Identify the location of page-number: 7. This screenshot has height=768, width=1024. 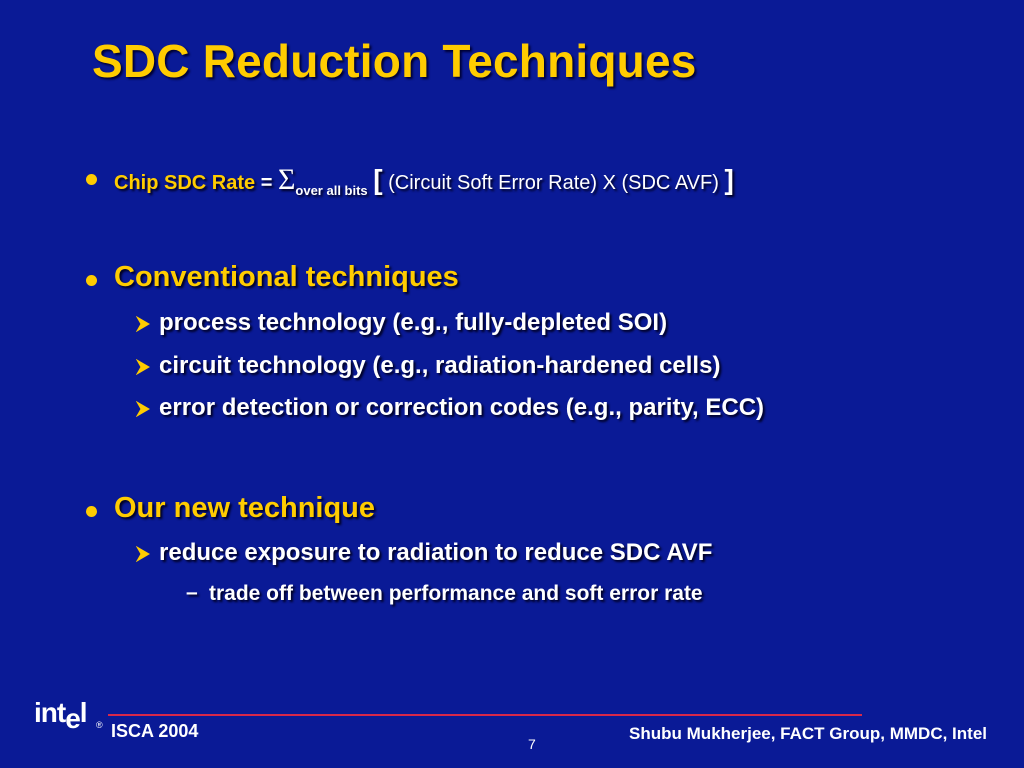
(532, 744).